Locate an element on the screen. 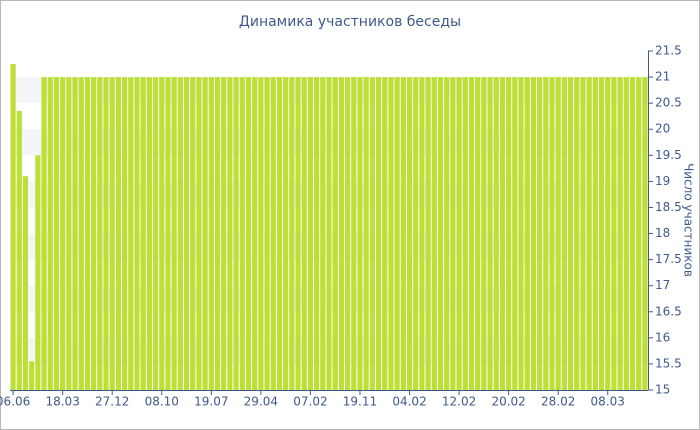 This screenshot has height=430, width=700. x-tick-label: 08.10 is located at coordinates (162, 402).